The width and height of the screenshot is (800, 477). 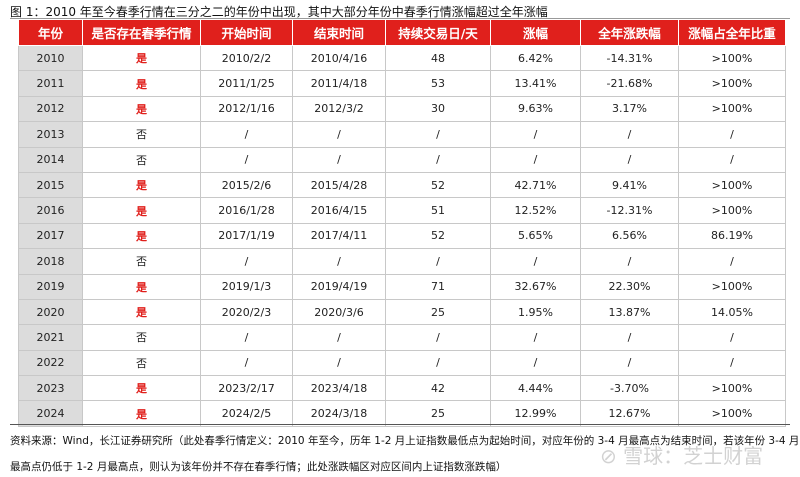 What do you see at coordinates (629, 388) in the screenshot?
I see `table-cell: -3.70%` at bounding box center [629, 388].